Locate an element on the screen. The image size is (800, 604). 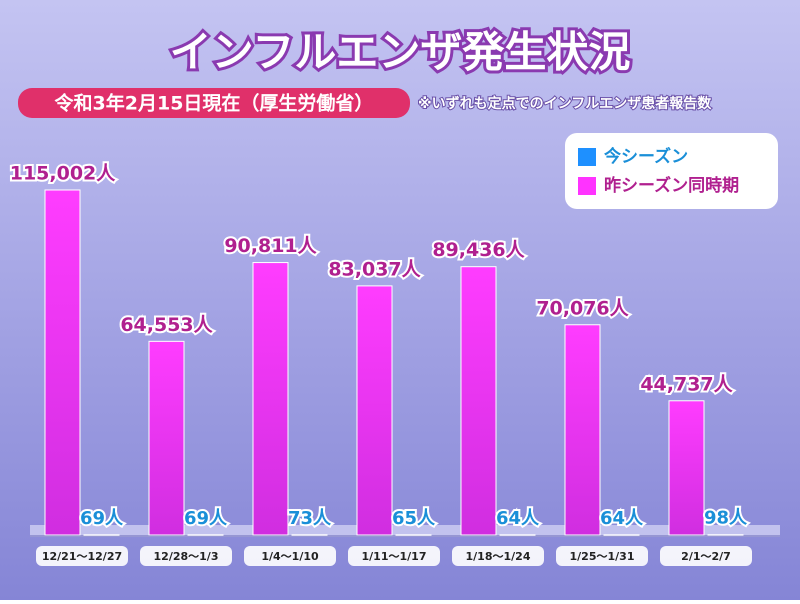
chart-title: インフルエンザ発生状況 is located at coordinates (400, 52).